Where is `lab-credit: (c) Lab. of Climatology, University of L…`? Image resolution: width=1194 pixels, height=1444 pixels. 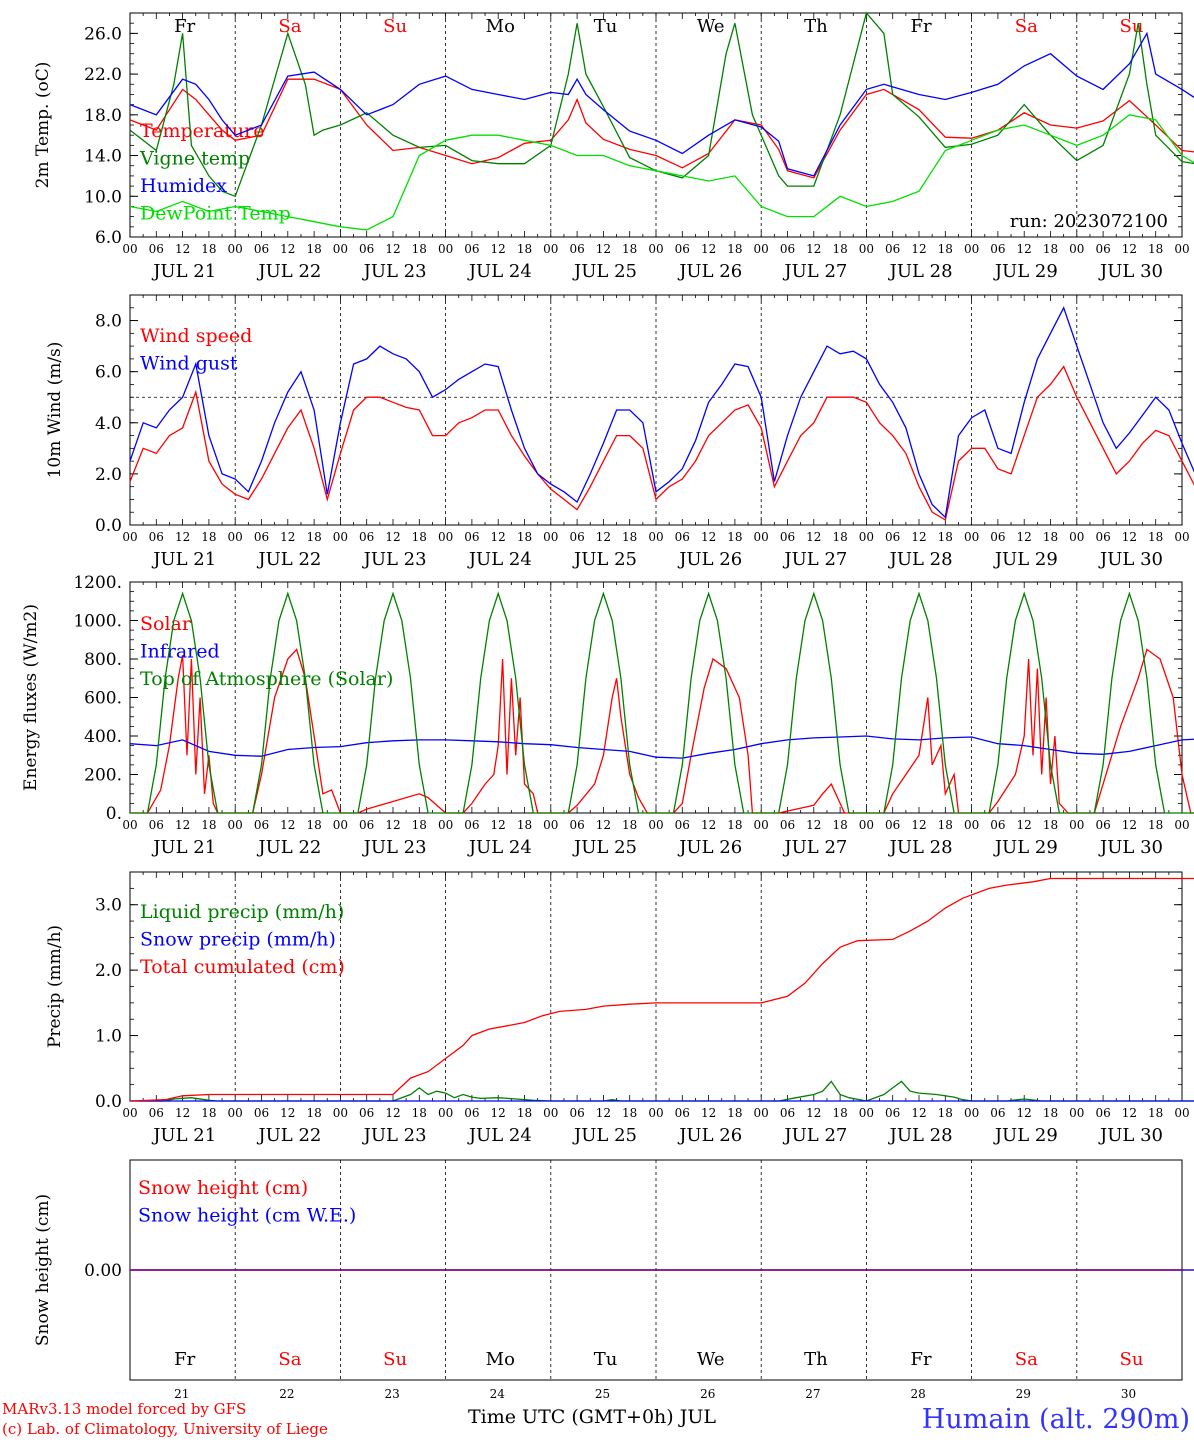
lab-credit: (c) Lab. of Climatology, University of L… is located at coordinates (165, 1429).